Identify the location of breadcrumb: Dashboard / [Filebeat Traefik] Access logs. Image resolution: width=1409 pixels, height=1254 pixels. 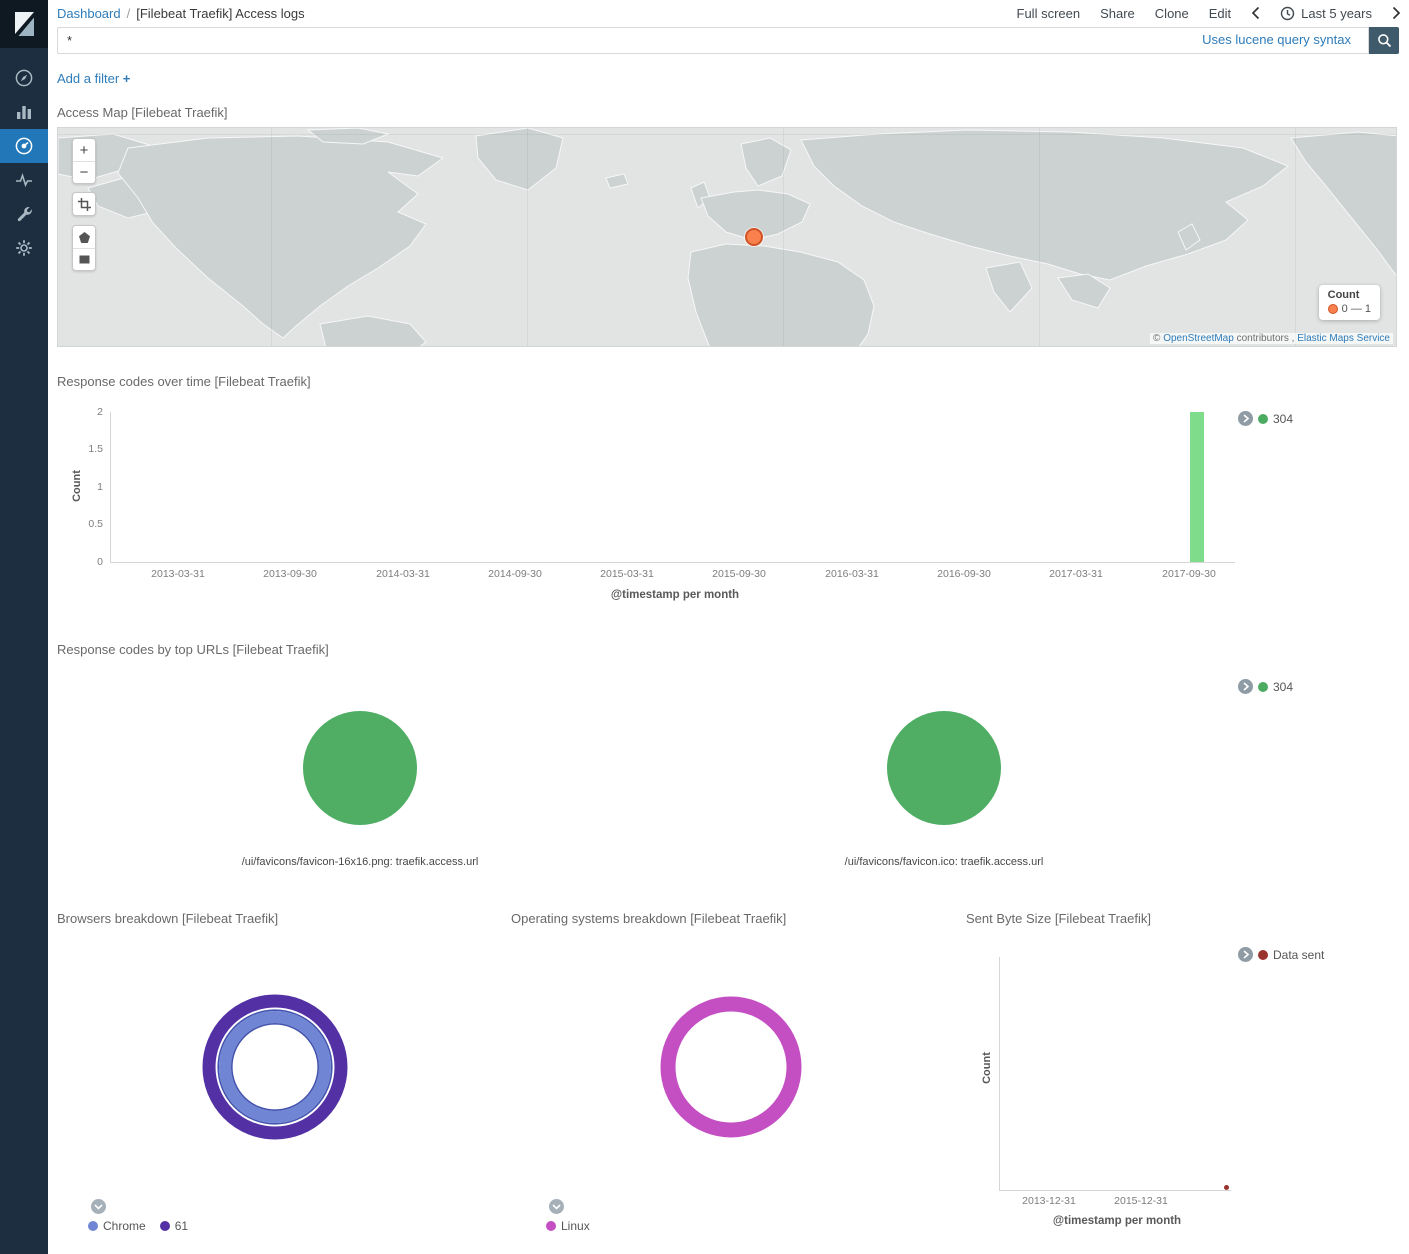
(181, 14).